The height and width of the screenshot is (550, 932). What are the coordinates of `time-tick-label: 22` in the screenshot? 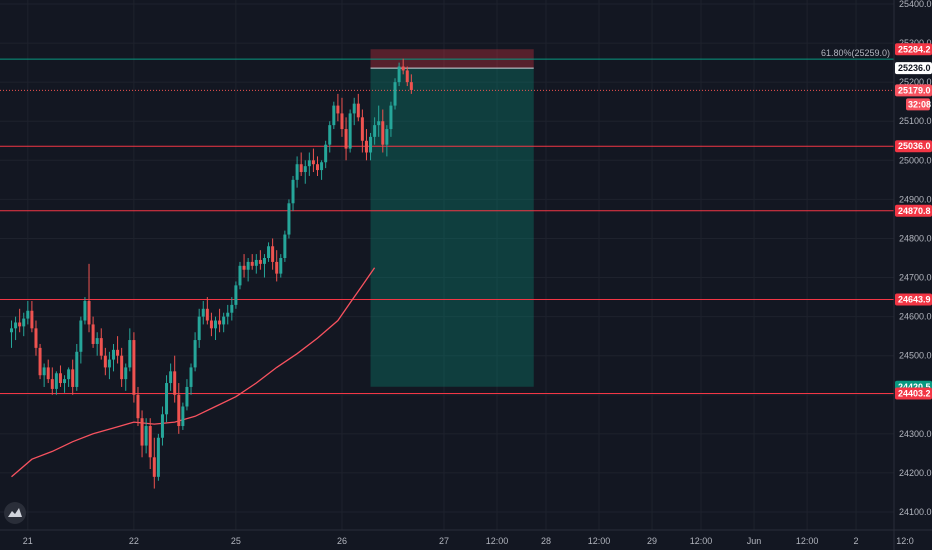 It's located at (134, 541).